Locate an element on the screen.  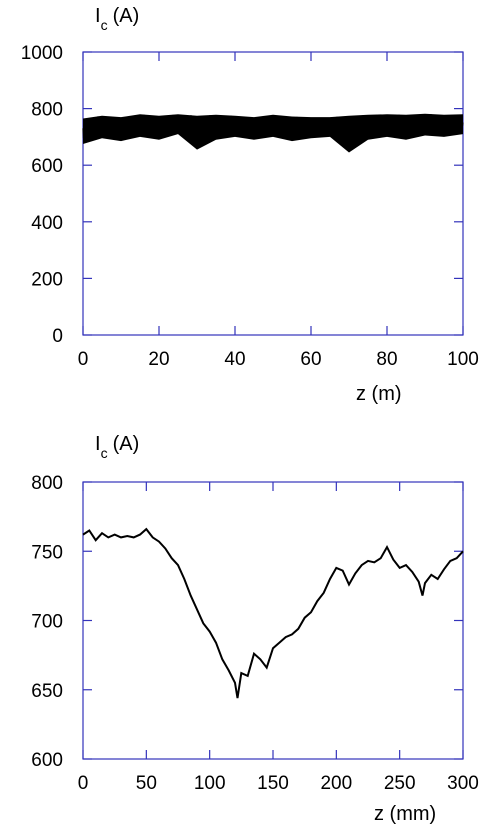
bottom-chart-ytick-label: 800 is located at coordinates (47, 483).